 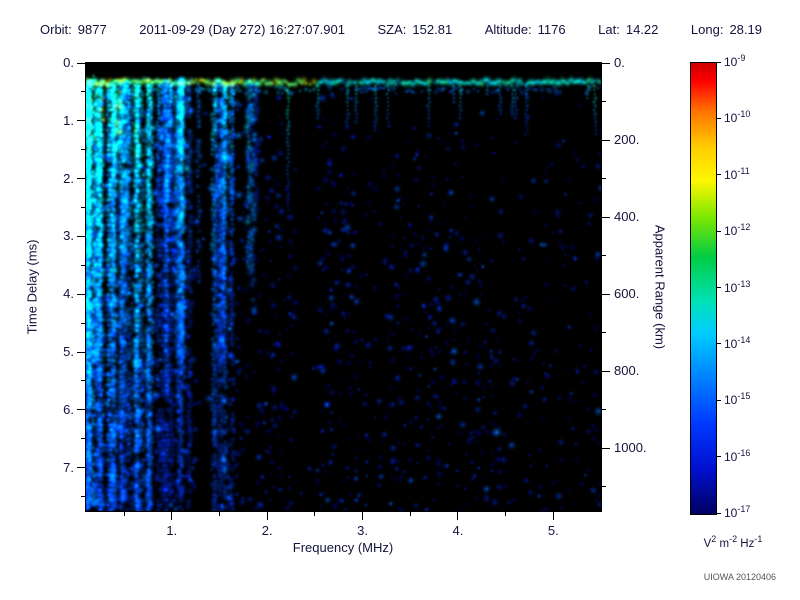 What do you see at coordinates (745, 29) in the screenshot?
I see `header-value-long: 28.19` at bounding box center [745, 29].